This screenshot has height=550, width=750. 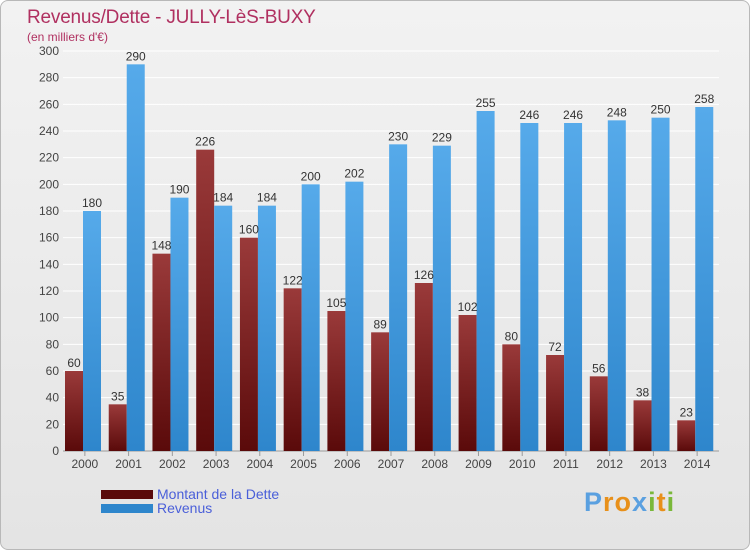 What do you see at coordinates (354, 174) in the screenshot?
I see `data-label-revenus: 202` at bounding box center [354, 174].